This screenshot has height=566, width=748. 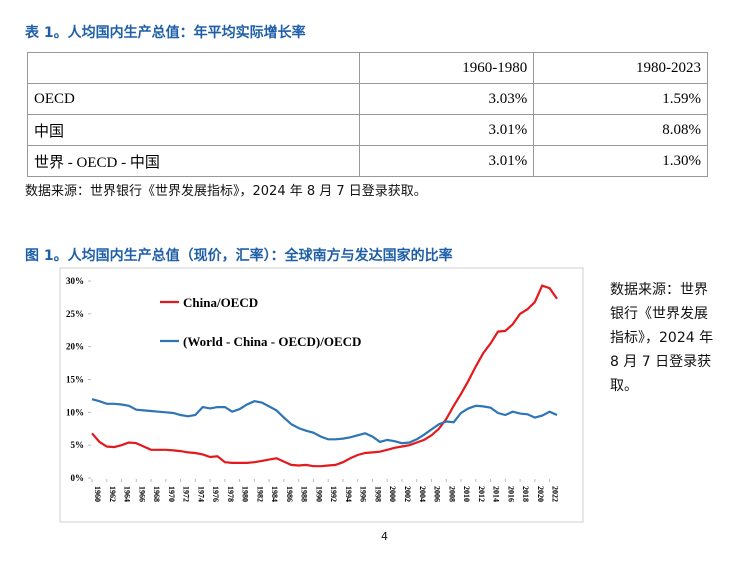 What do you see at coordinates (75, 281) in the screenshot?
I see `y-tick-label: 30%` at bounding box center [75, 281].